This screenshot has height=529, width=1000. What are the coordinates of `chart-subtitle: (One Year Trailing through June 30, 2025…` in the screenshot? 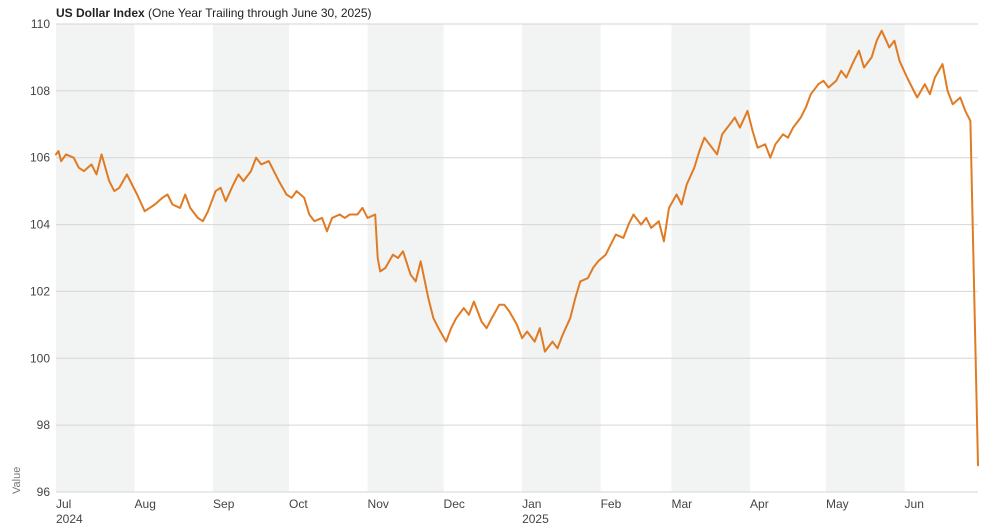 It's located at (260, 13).